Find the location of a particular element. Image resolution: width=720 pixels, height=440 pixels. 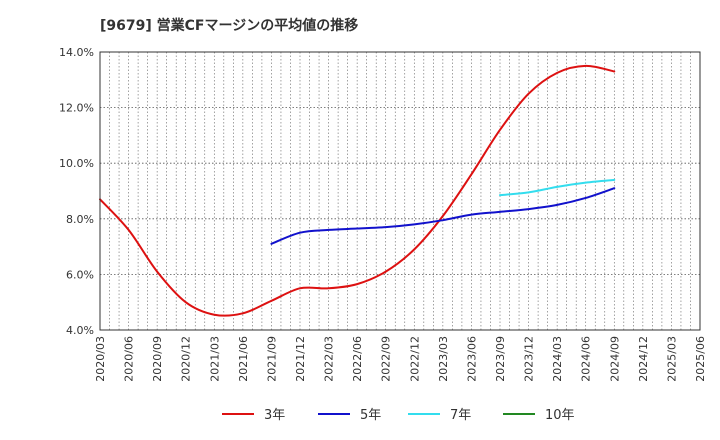

x-tick-label: 2023/09 is located at coordinates (500, 359).